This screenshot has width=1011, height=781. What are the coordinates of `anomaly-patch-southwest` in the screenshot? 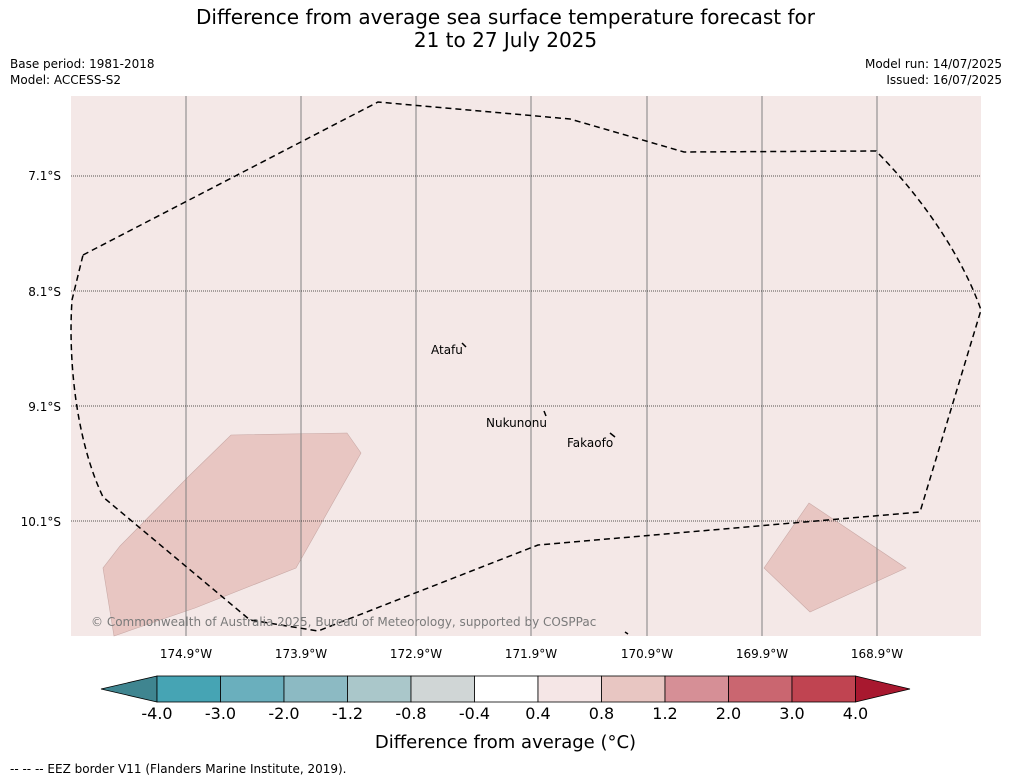 It's located at (232, 534).